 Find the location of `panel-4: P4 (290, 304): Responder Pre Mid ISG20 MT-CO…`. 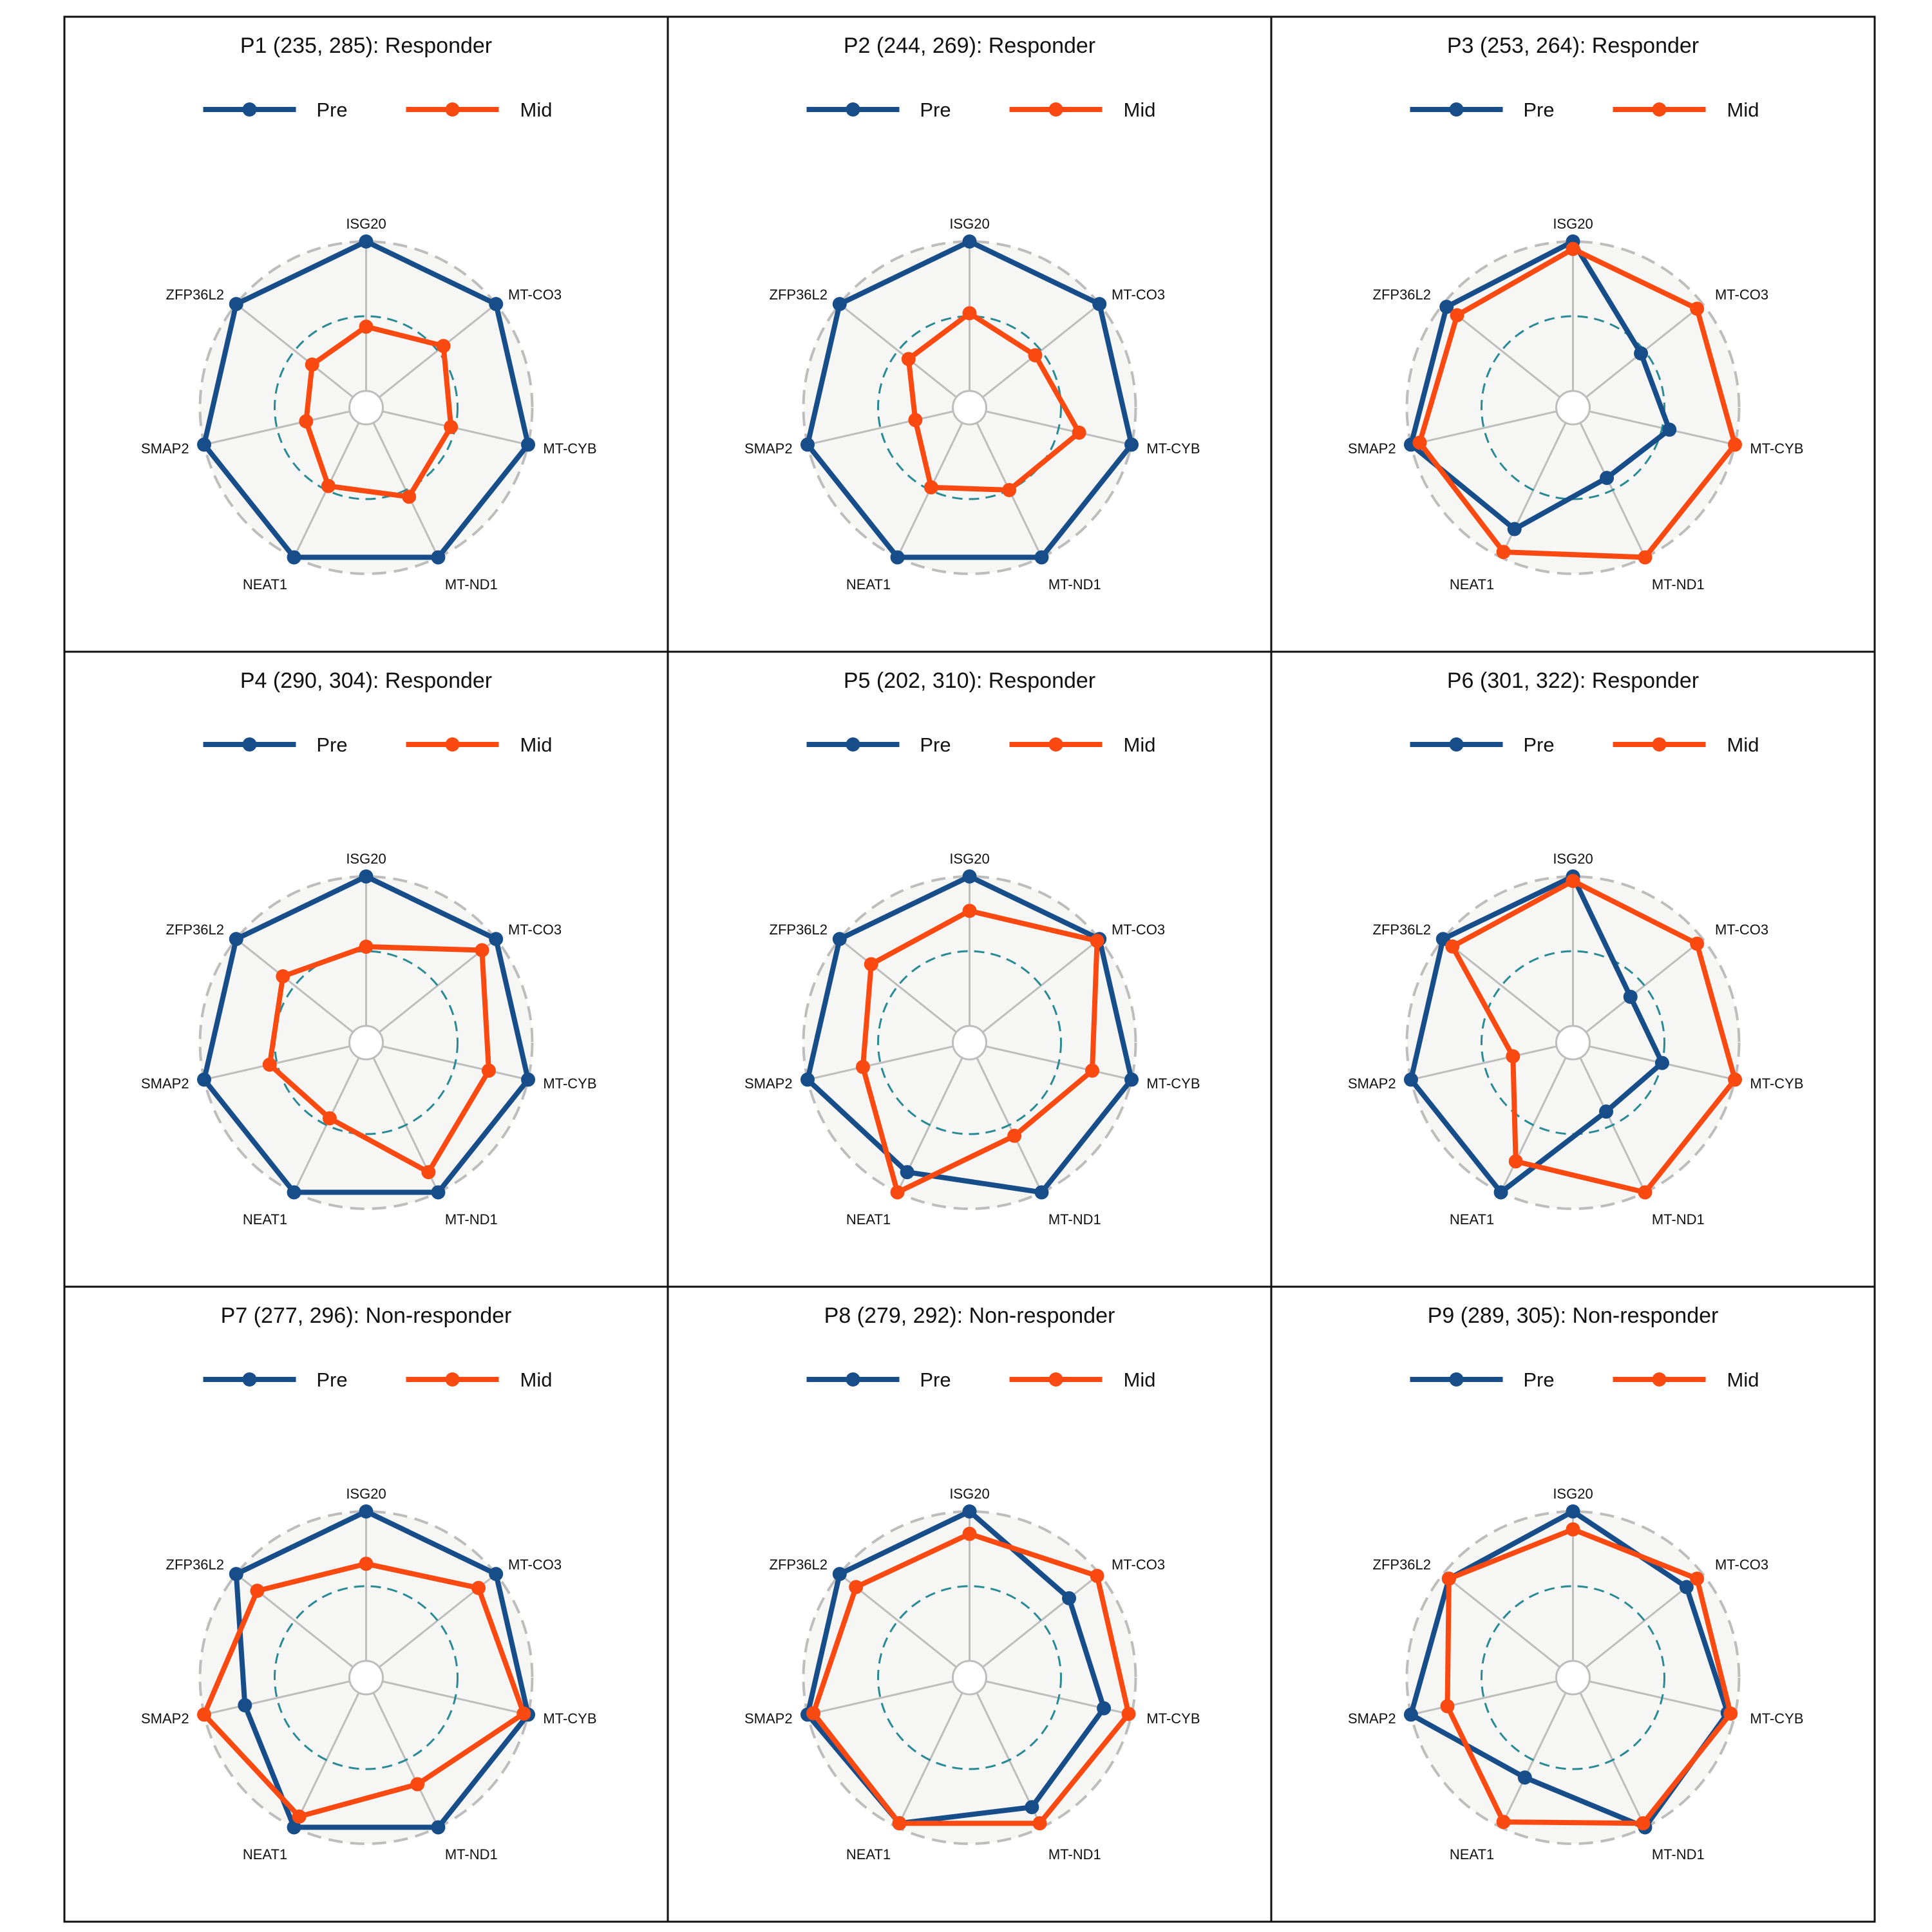

panel-4: P4 (290, 304): Responder Pre Mid ISG20 MT-CO… is located at coordinates (366, 969).